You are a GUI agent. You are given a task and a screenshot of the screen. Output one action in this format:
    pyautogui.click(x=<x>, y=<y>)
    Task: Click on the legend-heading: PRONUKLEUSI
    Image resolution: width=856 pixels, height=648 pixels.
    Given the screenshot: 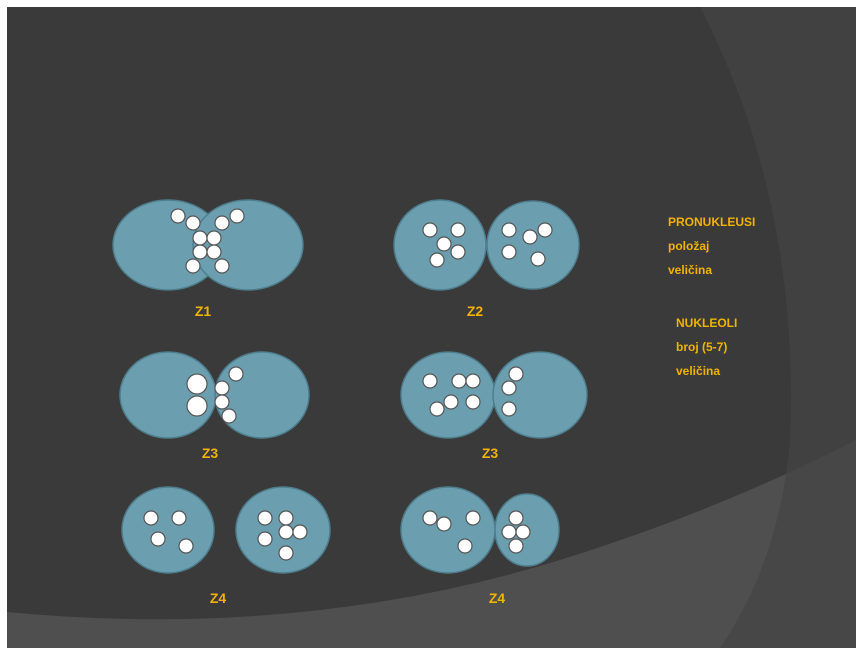 What is the action you would take?
    pyautogui.click(x=711, y=222)
    